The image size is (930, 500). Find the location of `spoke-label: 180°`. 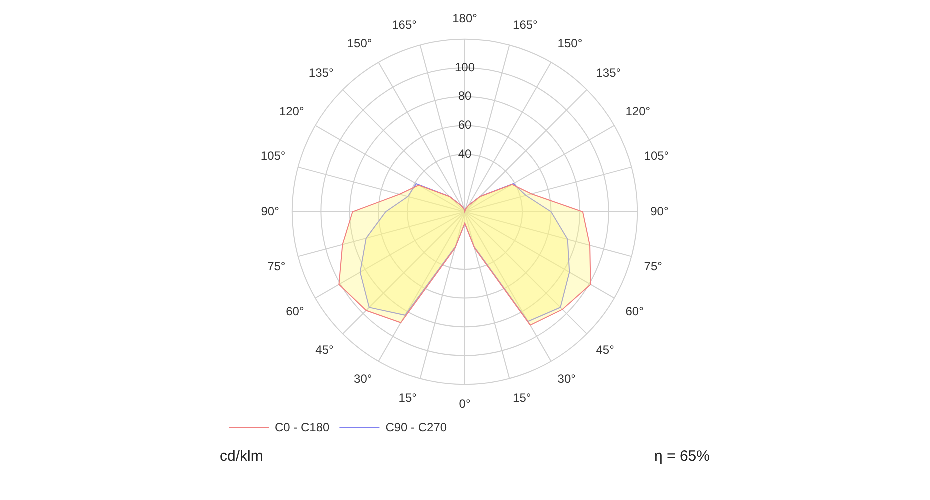

spoke-label: 180° is located at coordinates (465, 19).